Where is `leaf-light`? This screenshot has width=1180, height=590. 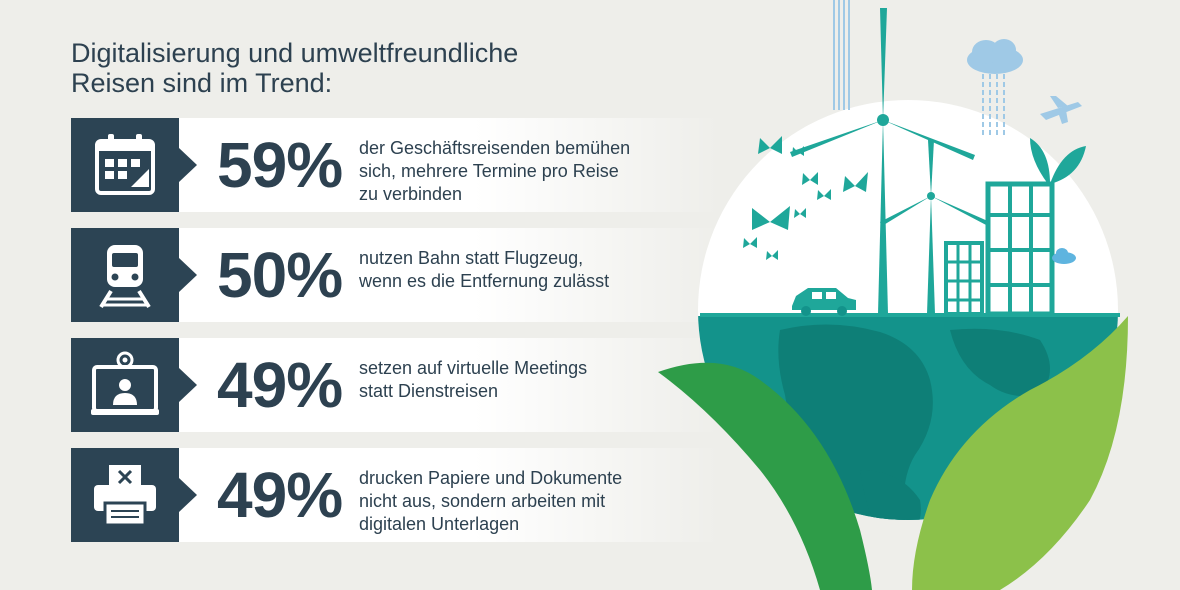
leaf-light is located at coordinates (1020, 453).